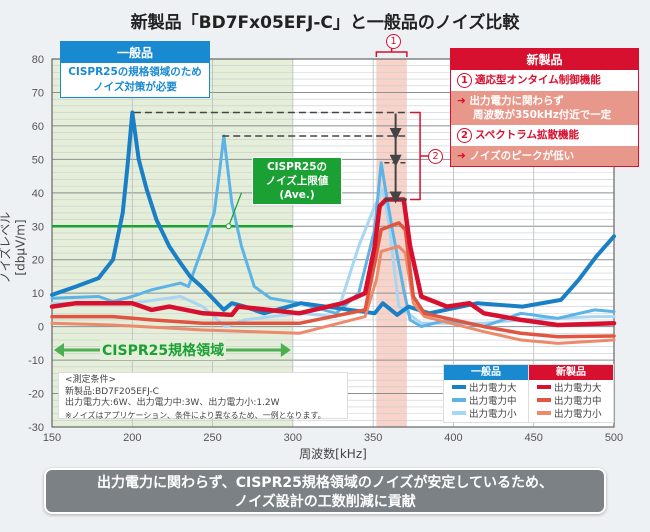 The height and width of the screenshot is (532, 650). I want to click on conditions-product: 新製品:BD7F205EFJ-C, so click(112, 391).